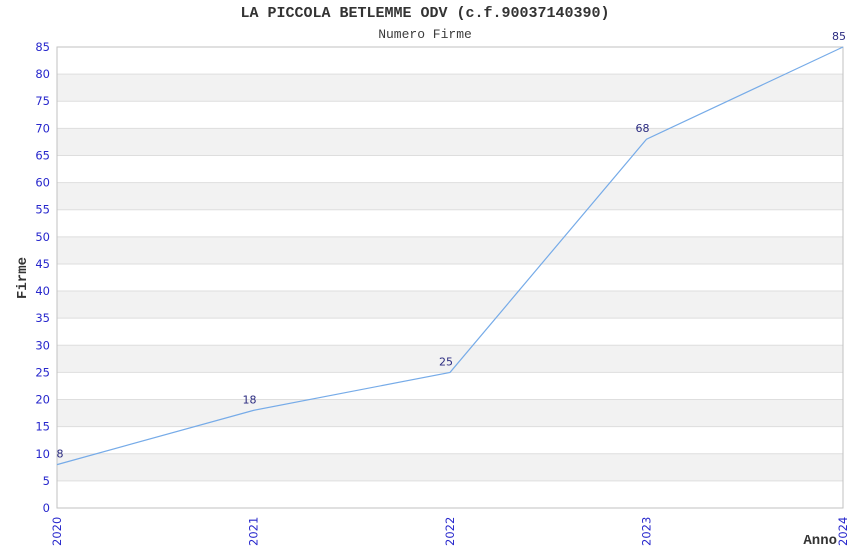  Describe the element at coordinates (250, 399) in the screenshot. I see `data-point-label: 18` at that location.